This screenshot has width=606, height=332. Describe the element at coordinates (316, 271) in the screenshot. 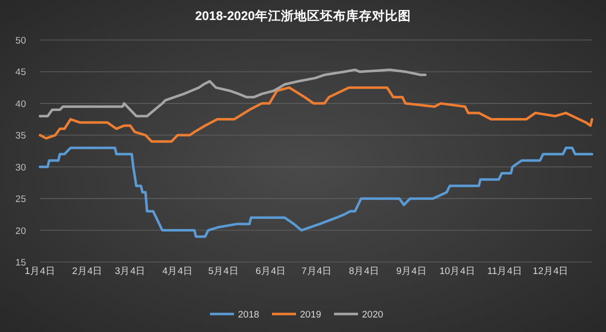

I see `x-tick-label: 7月4日` at that location.